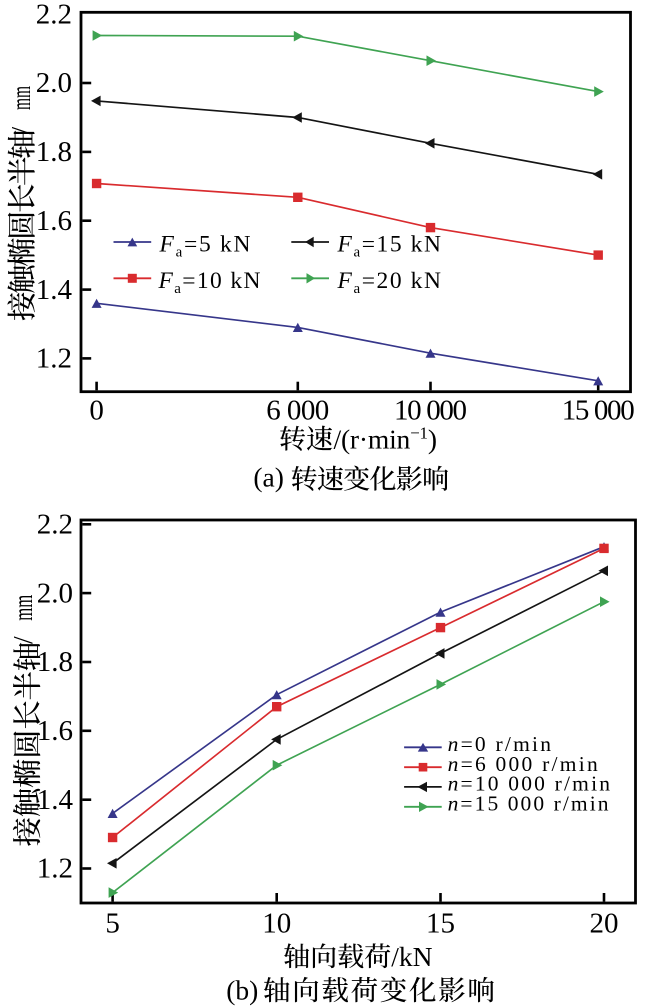  Describe the element at coordinates (209, 282) in the screenshot. I see `svg-text: Fa=10 kN` at that location.